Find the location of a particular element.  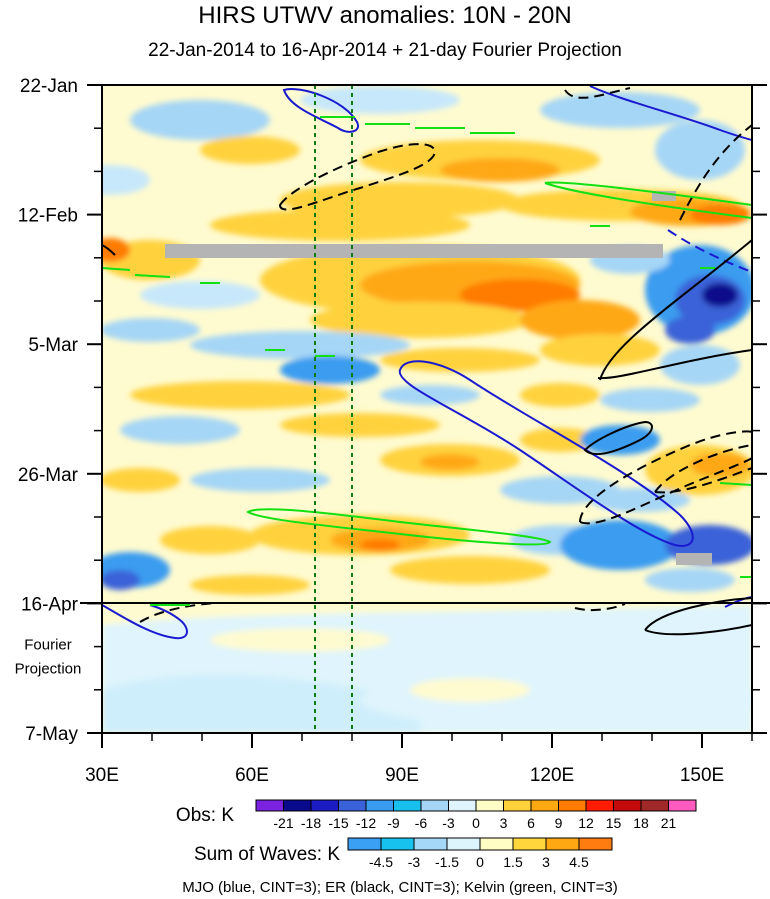

projection-label: Projection is located at coordinates (48, 669).